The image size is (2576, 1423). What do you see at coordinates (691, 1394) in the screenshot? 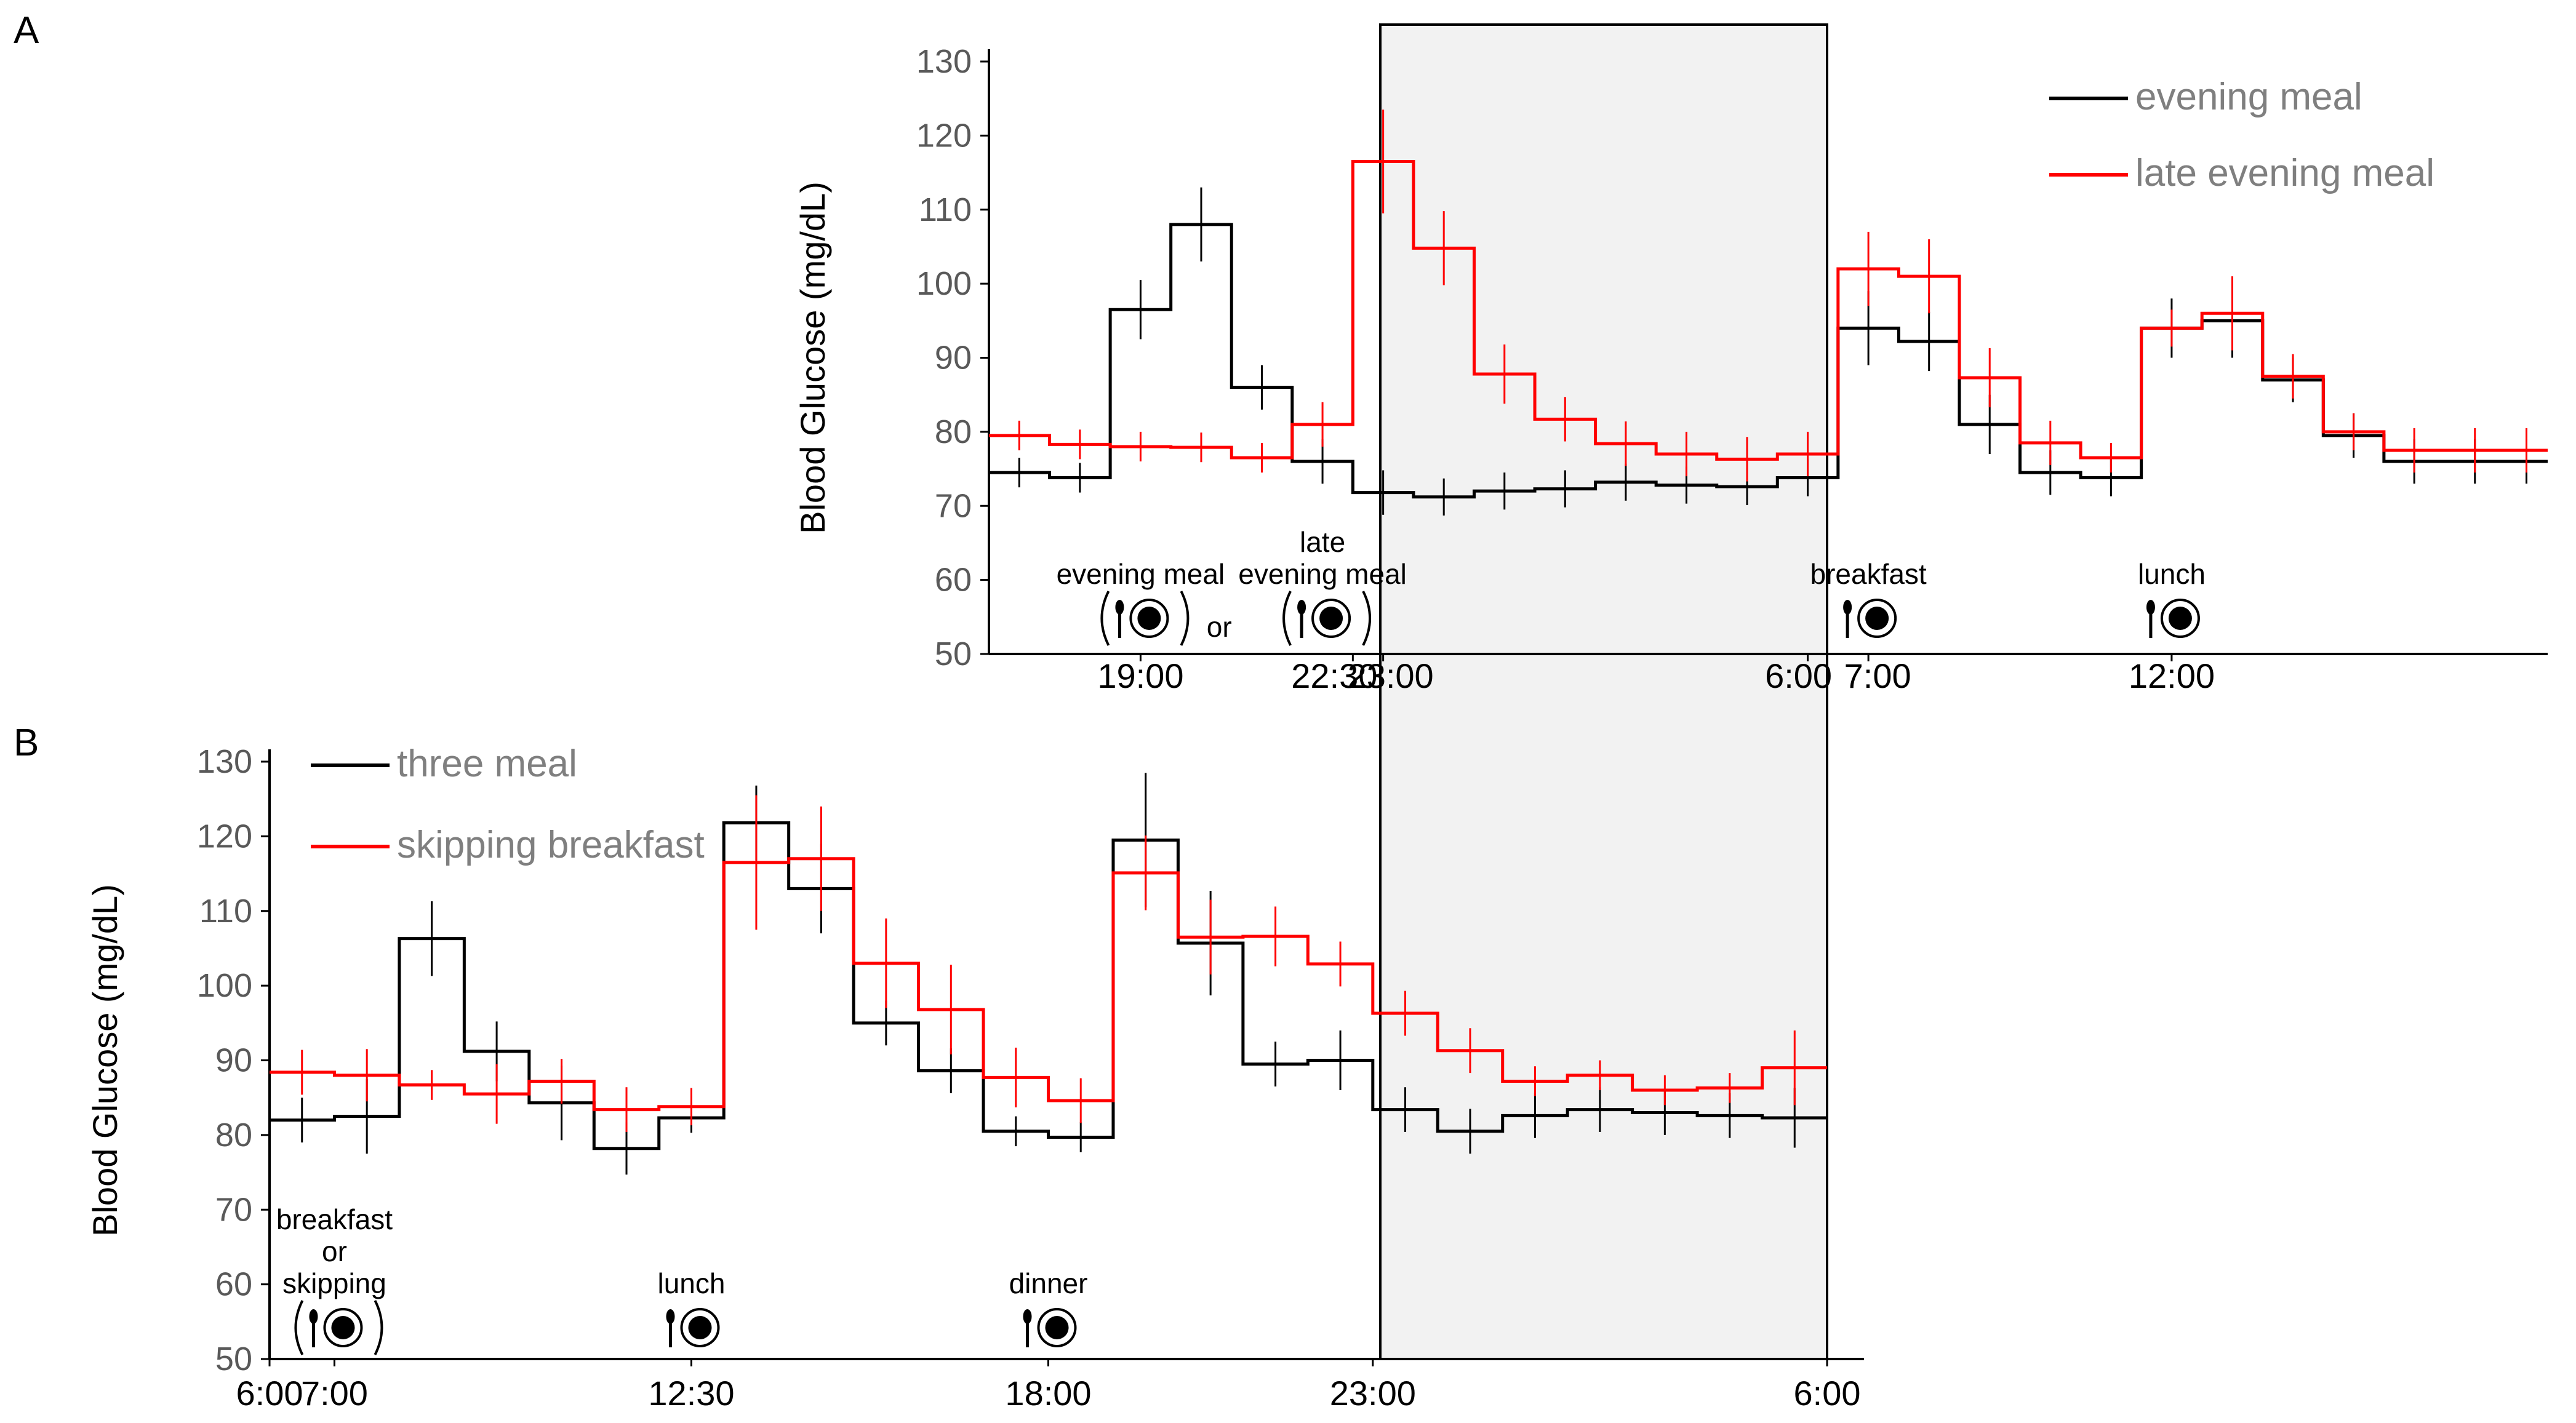
I see `x-tick-label: 12:30` at bounding box center [691, 1394].